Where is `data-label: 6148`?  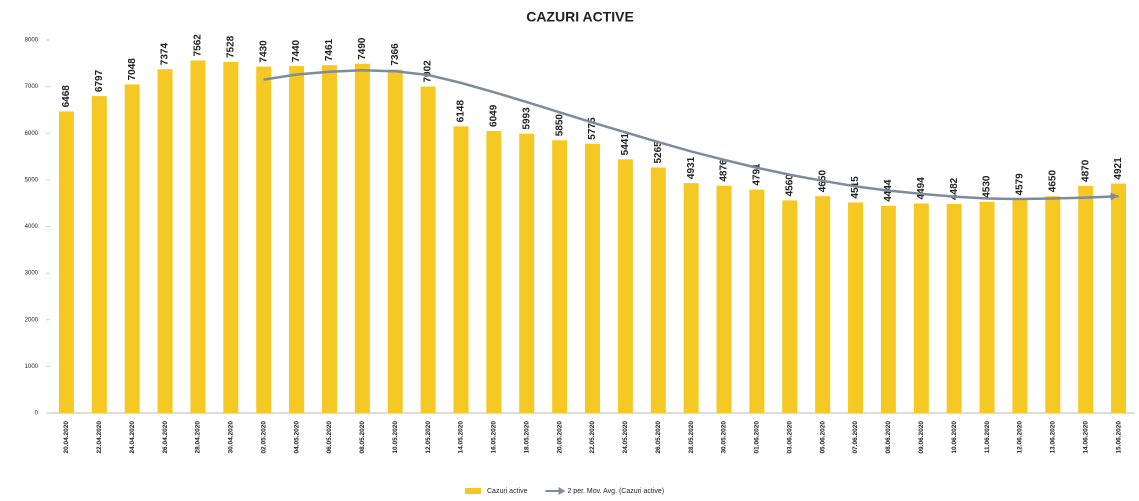 data-label: 6148 is located at coordinates (461, 111).